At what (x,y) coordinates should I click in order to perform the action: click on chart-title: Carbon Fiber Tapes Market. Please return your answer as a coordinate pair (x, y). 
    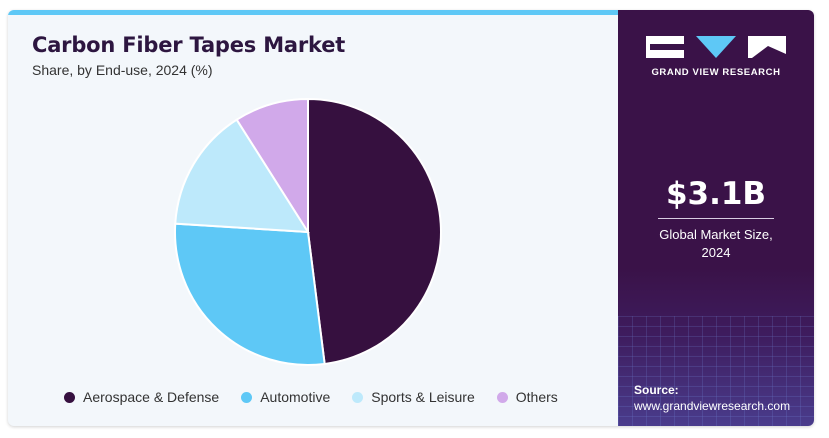
    Looking at the image, I should click on (189, 45).